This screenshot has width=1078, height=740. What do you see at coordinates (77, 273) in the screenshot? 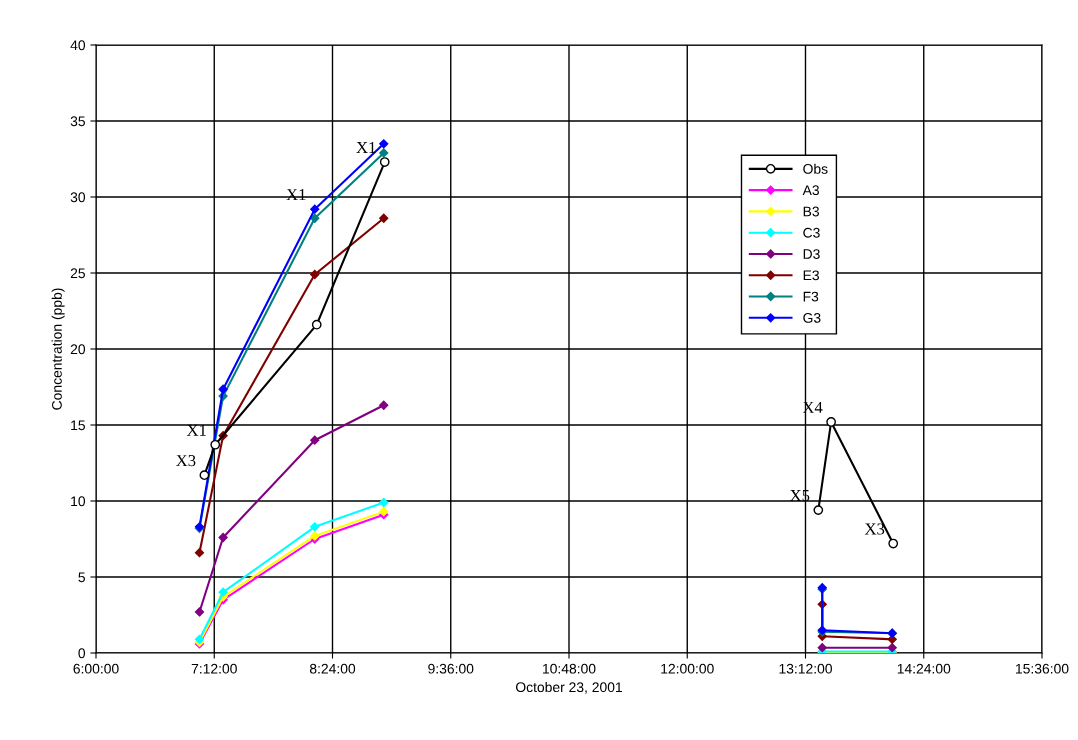
I see `y-tick-label: 25` at bounding box center [77, 273].